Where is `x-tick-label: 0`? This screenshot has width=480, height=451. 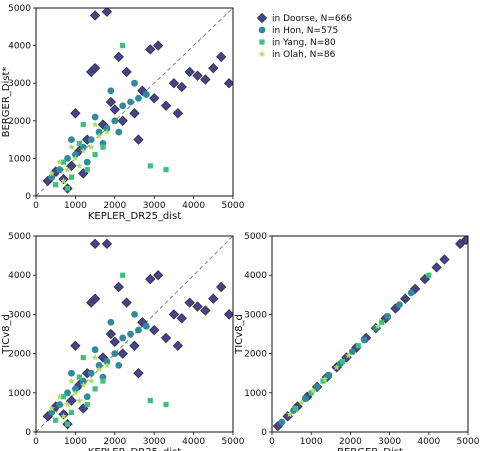 x-tick-label: 0 is located at coordinates (36, 442).